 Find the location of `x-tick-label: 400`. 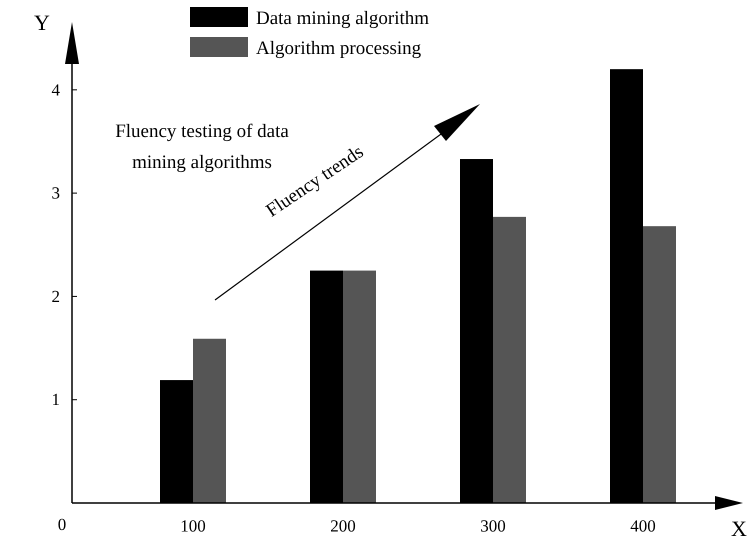

x-tick-label: 400 is located at coordinates (643, 526).